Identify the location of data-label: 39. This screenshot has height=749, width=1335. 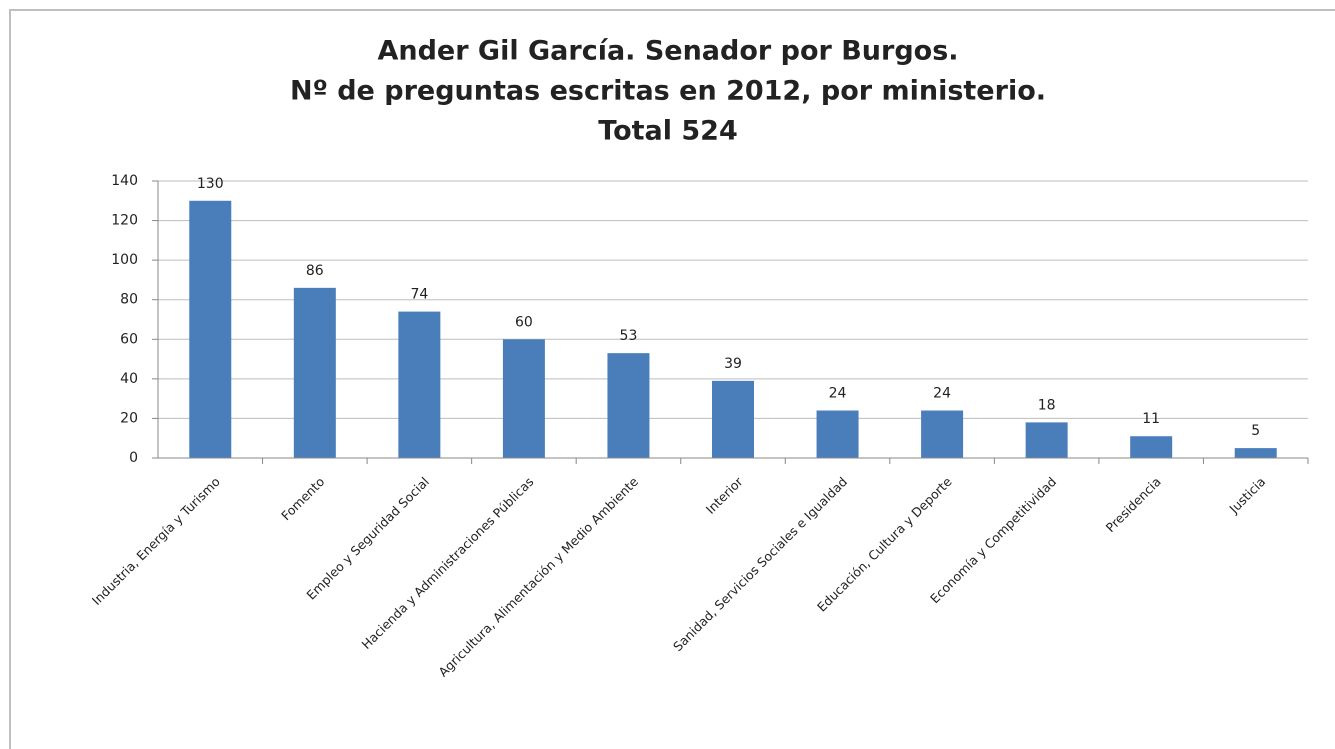
(733, 364).